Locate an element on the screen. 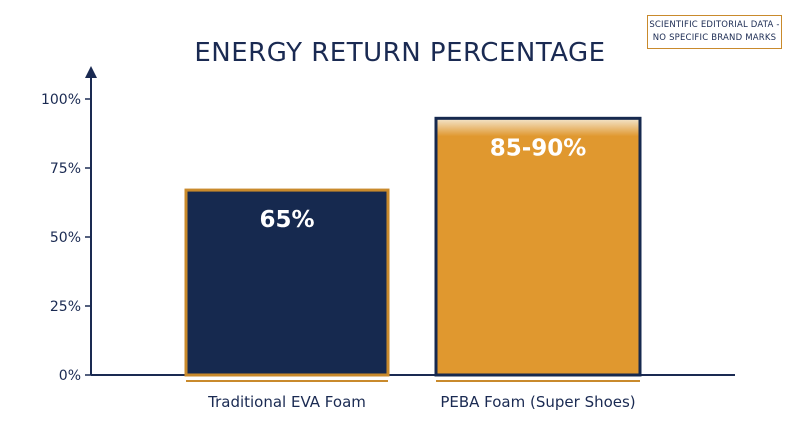 Image resolution: width=800 pixels, height=447 pixels. y-tick-label: 75% is located at coordinates (65, 169).